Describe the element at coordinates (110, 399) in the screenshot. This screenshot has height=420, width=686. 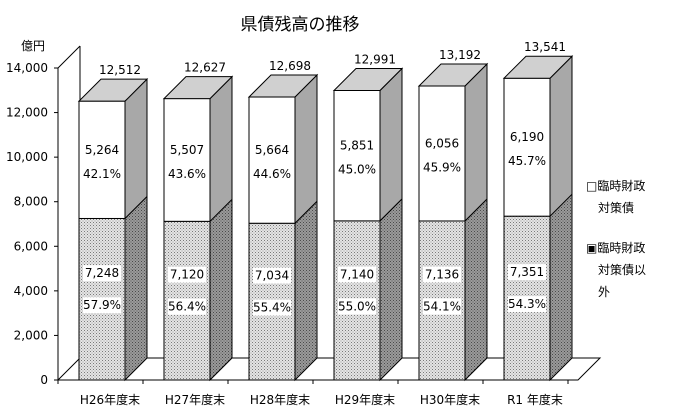
I see `x-category-label: H26年度末` at that location.